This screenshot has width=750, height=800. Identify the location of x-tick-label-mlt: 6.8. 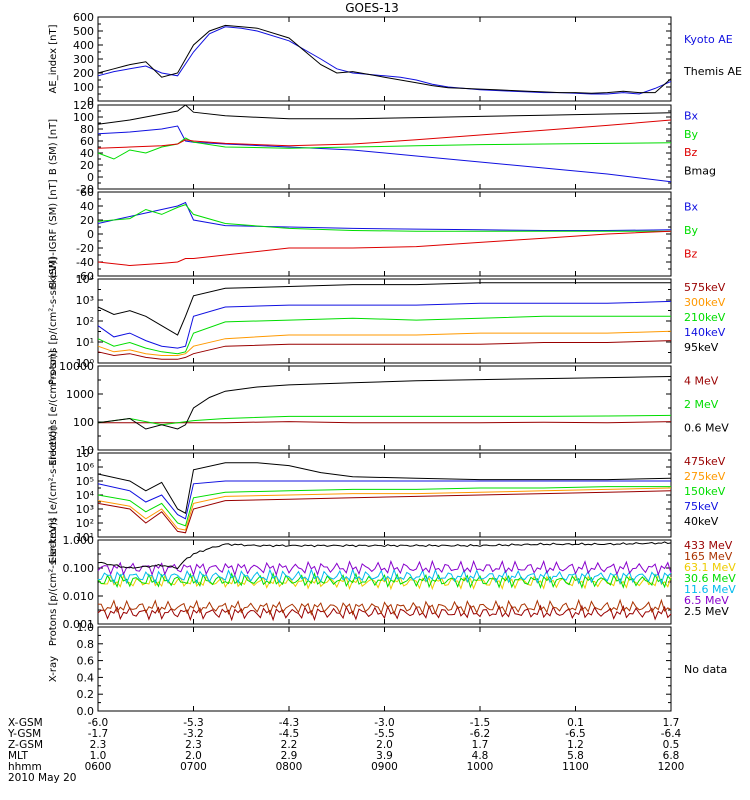
(671, 756).